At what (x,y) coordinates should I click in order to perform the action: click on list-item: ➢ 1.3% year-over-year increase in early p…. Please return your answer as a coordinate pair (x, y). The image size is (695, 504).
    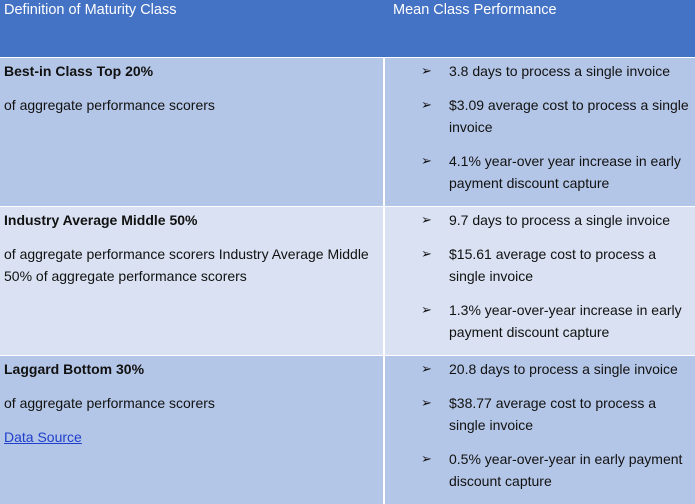
    Looking at the image, I should click on (555, 321).